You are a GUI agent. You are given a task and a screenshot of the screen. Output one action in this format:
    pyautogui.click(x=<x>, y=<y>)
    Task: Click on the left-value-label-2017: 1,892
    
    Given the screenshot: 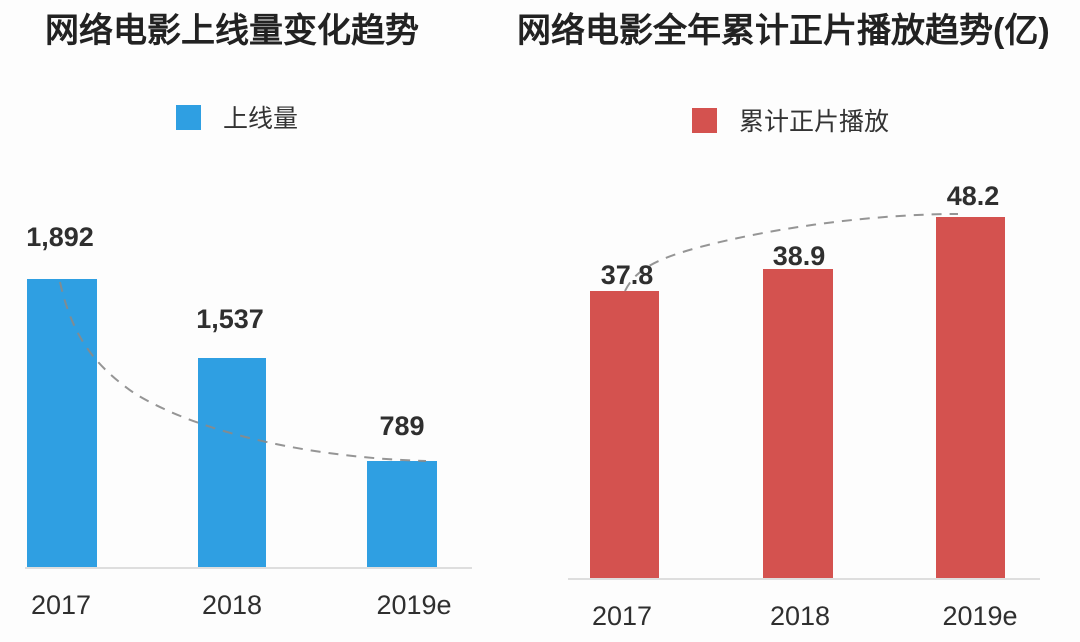 What is the action you would take?
    pyautogui.click(x=60, y=237)
    